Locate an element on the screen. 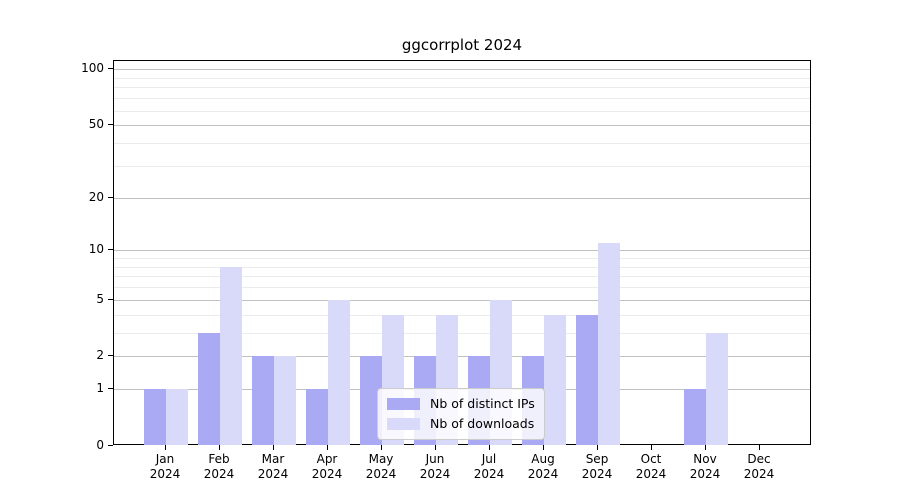 The image size is (900, 500). x-tick-label: Aug 2024 is located at coordinates (543, 466).